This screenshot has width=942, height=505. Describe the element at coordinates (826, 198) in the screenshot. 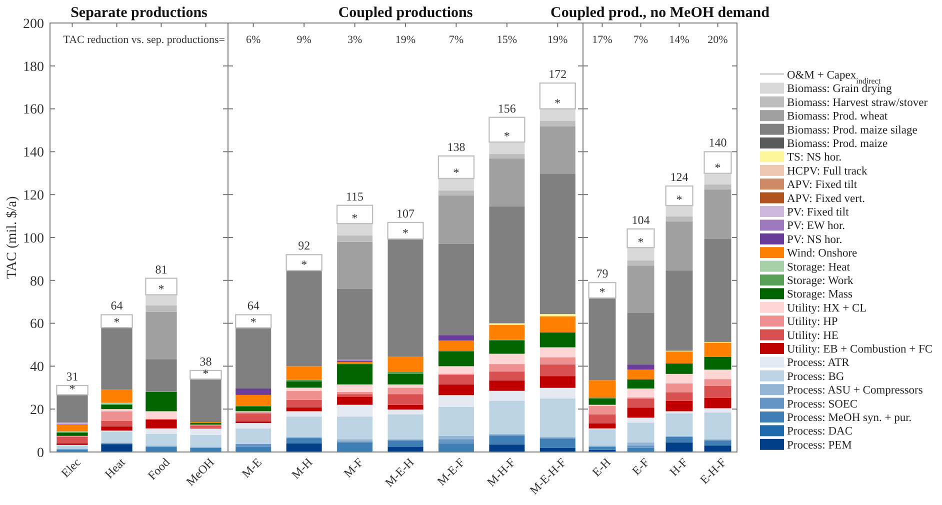

I see `legend-label: APV: Fixed vert.` at that location.